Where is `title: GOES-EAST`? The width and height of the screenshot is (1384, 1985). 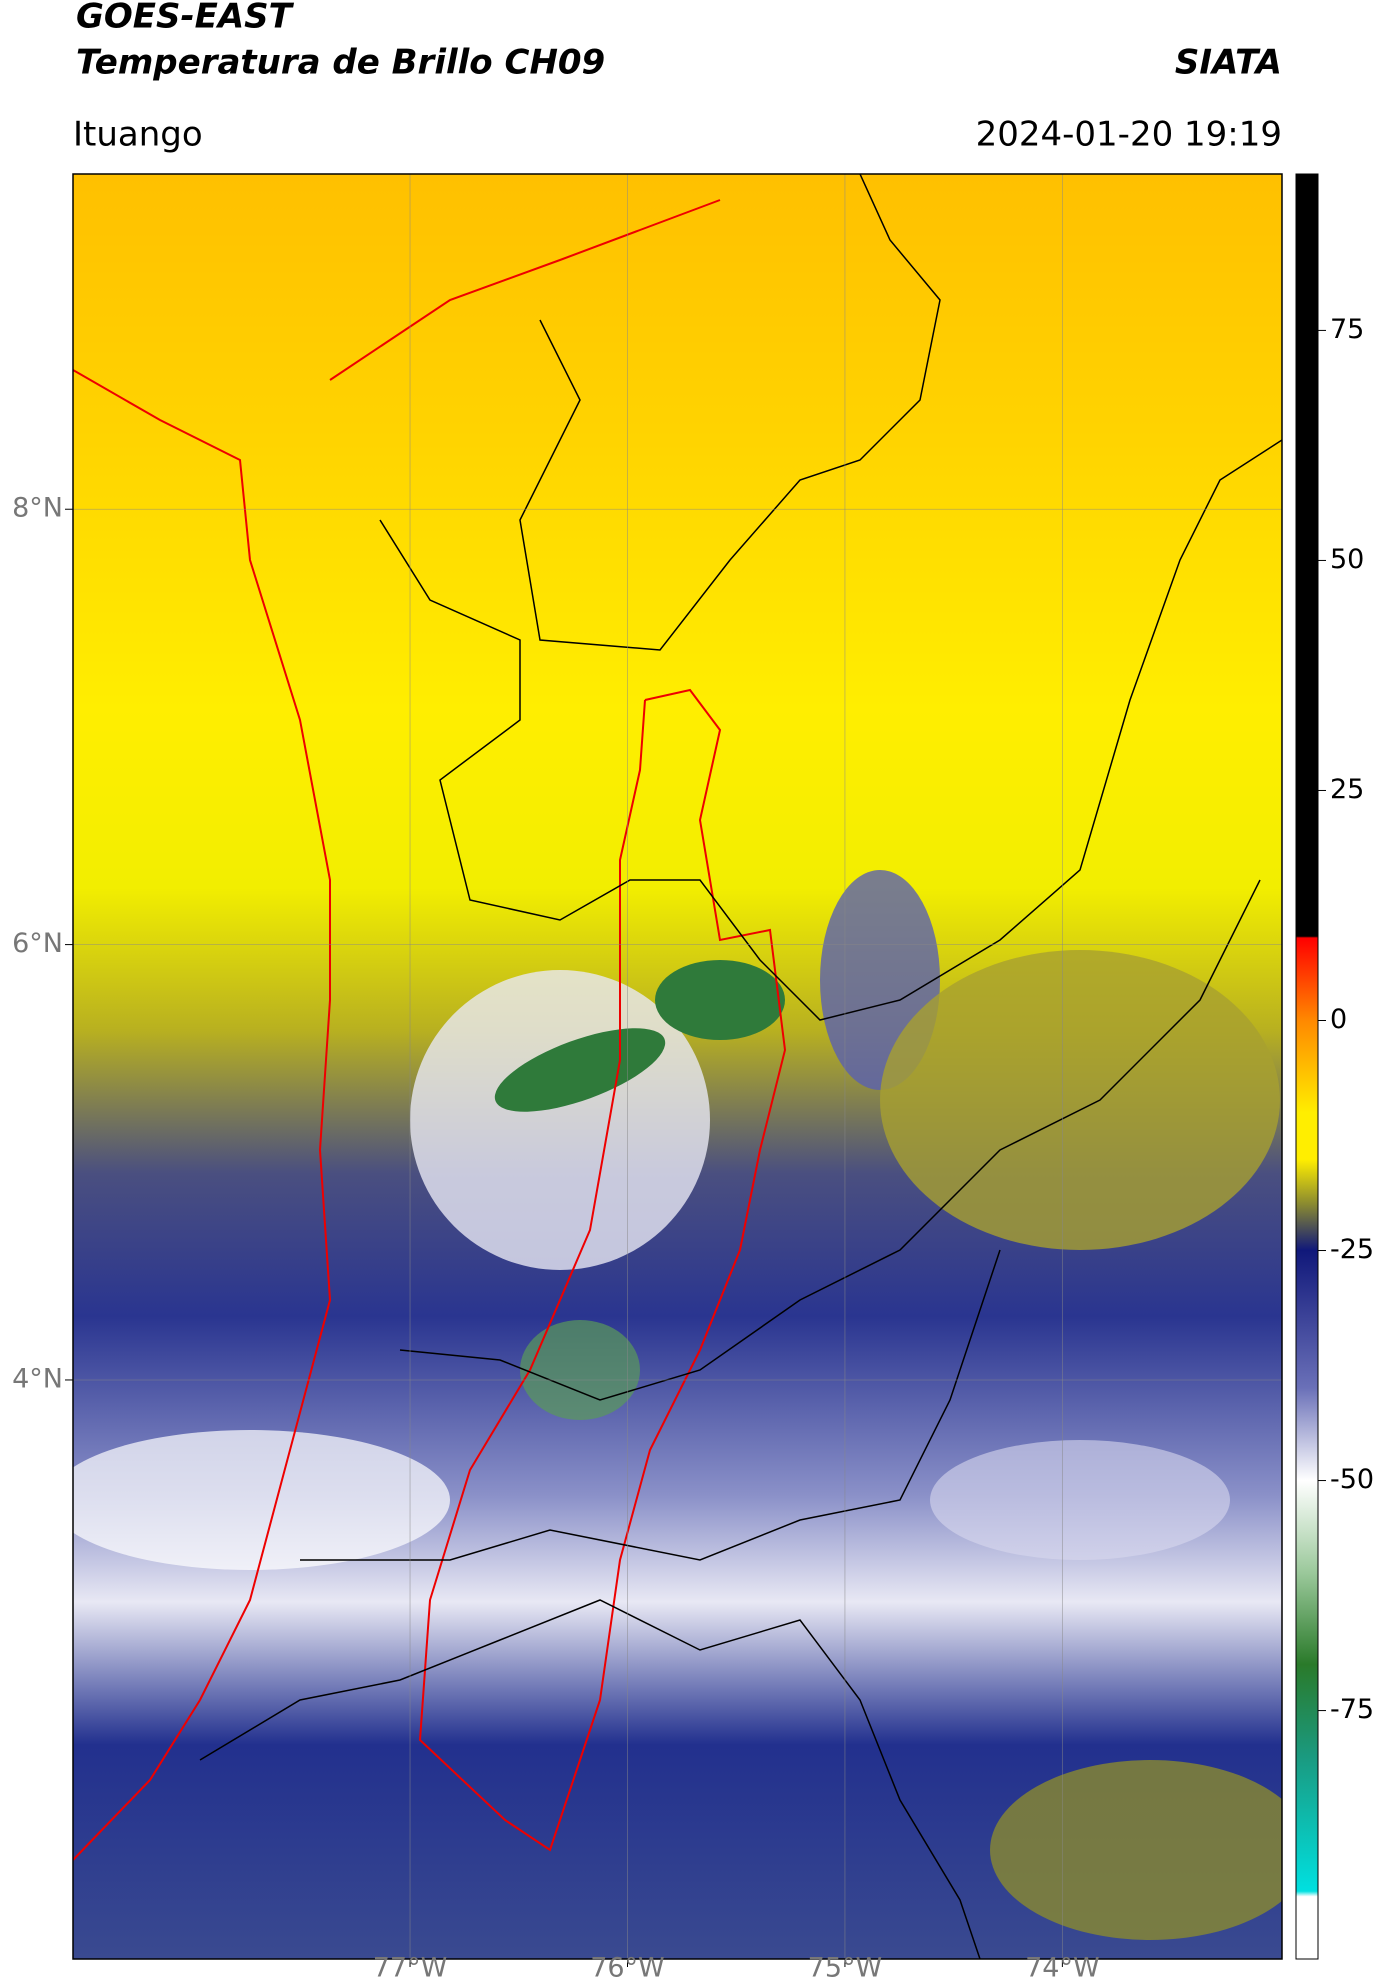 title: GOES-EAST is located at coordinates (185, 18).